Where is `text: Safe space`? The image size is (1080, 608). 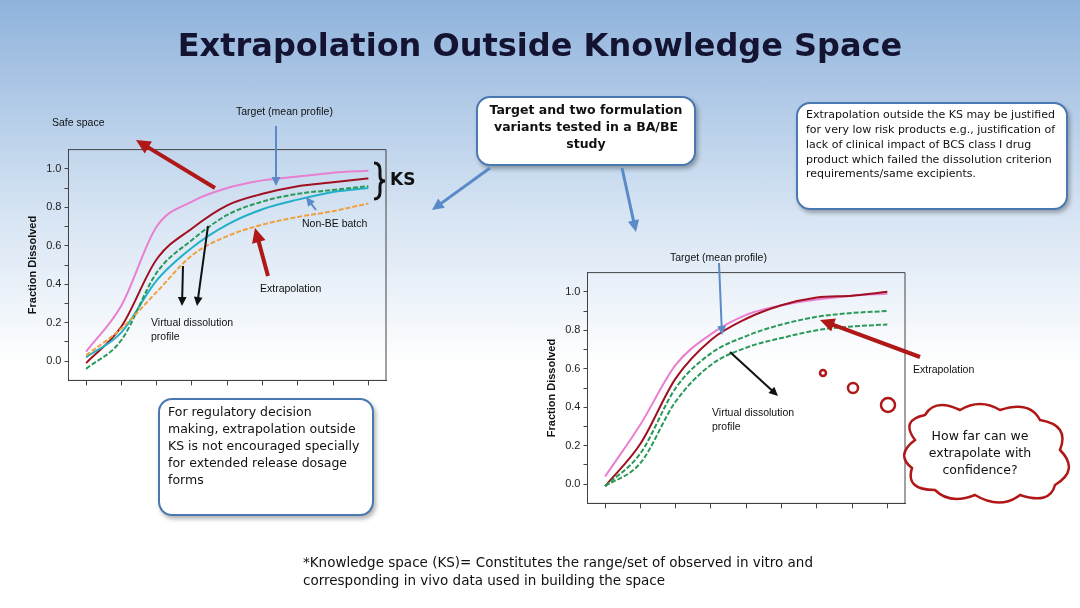 text: Safe space is located at coordinates (78, 122).